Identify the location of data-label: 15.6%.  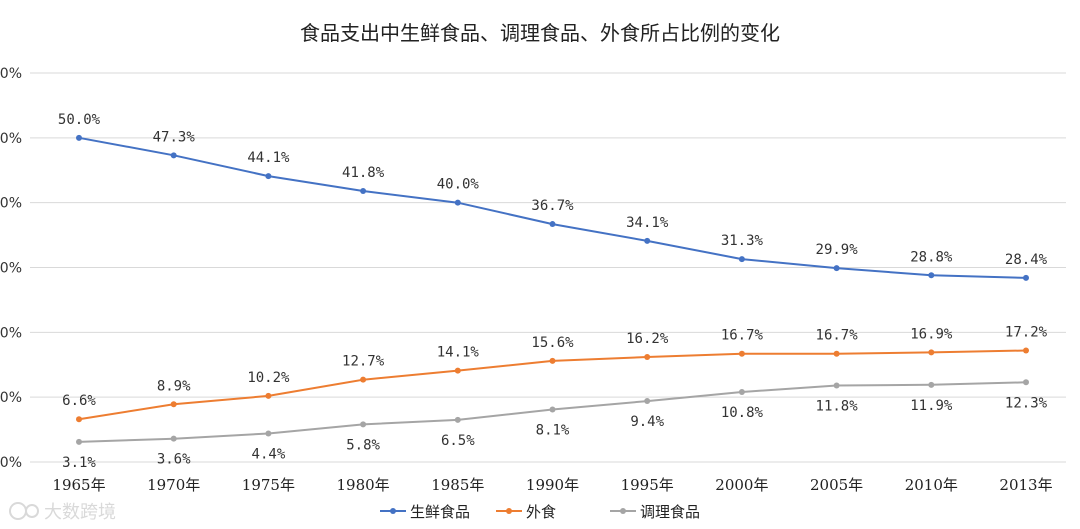
(552, 343).